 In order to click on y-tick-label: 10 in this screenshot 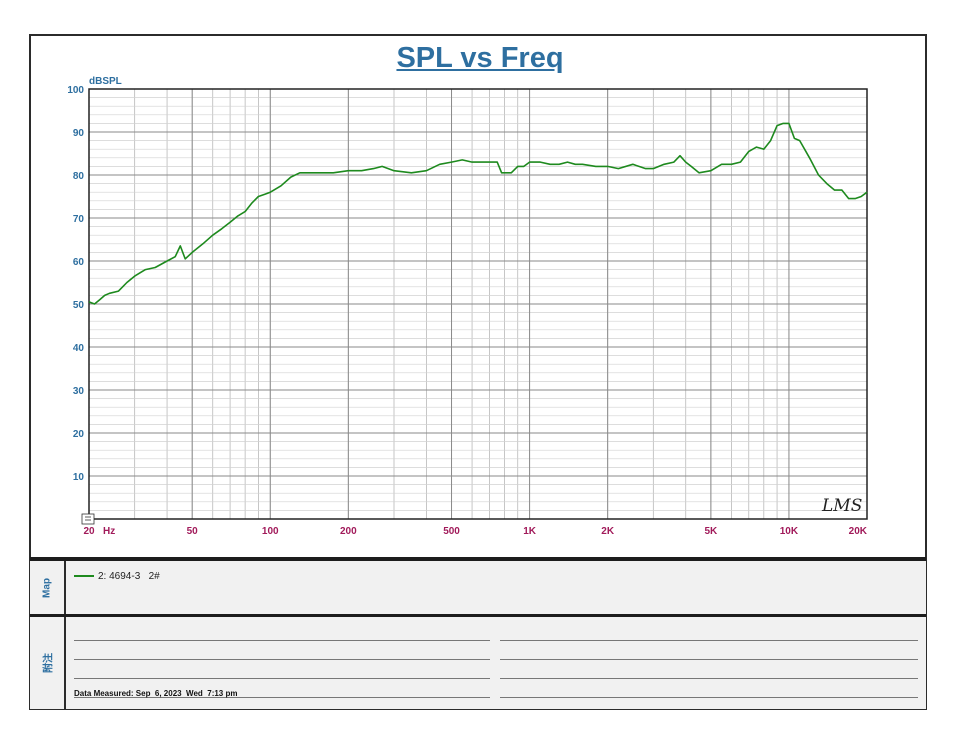, I will do `click(79, 477)`.